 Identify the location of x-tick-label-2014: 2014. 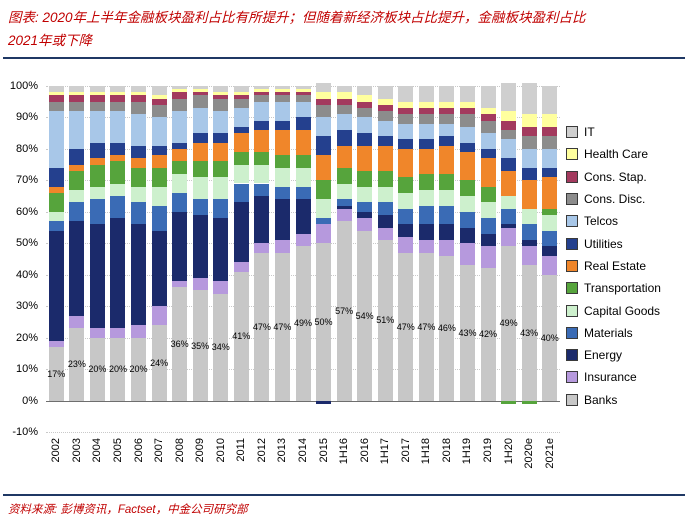
(303, 450).